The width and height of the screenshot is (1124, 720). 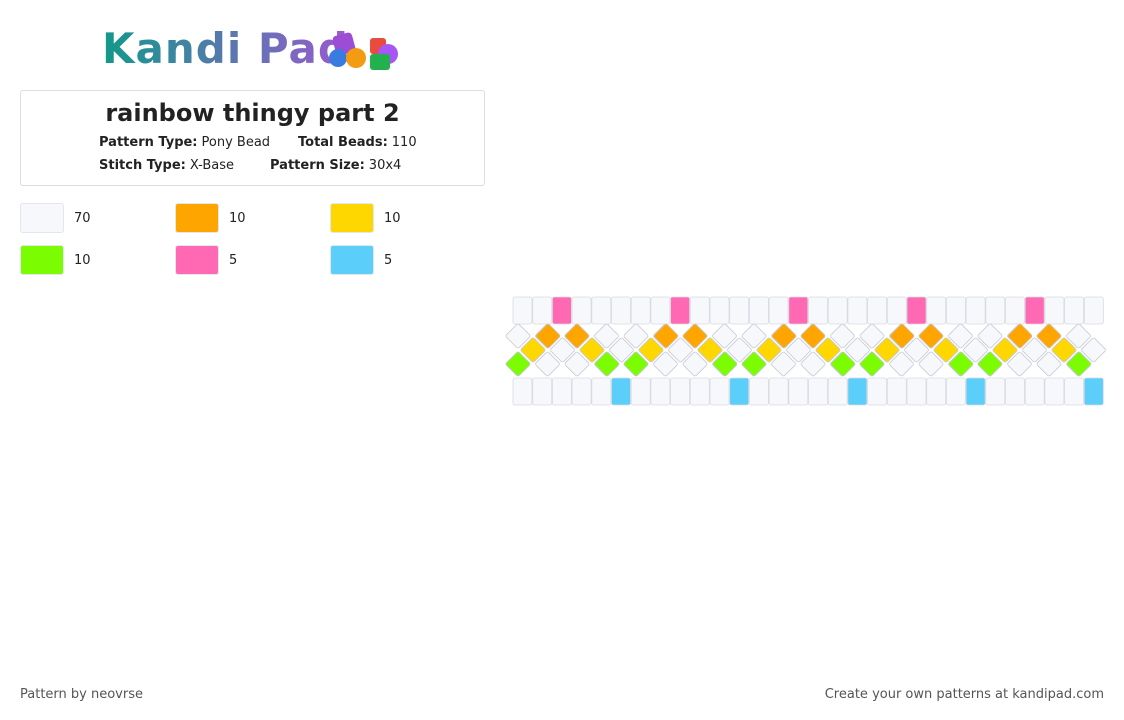 I want to click on info-label: Total Beads:, so click(x=343, y=142).